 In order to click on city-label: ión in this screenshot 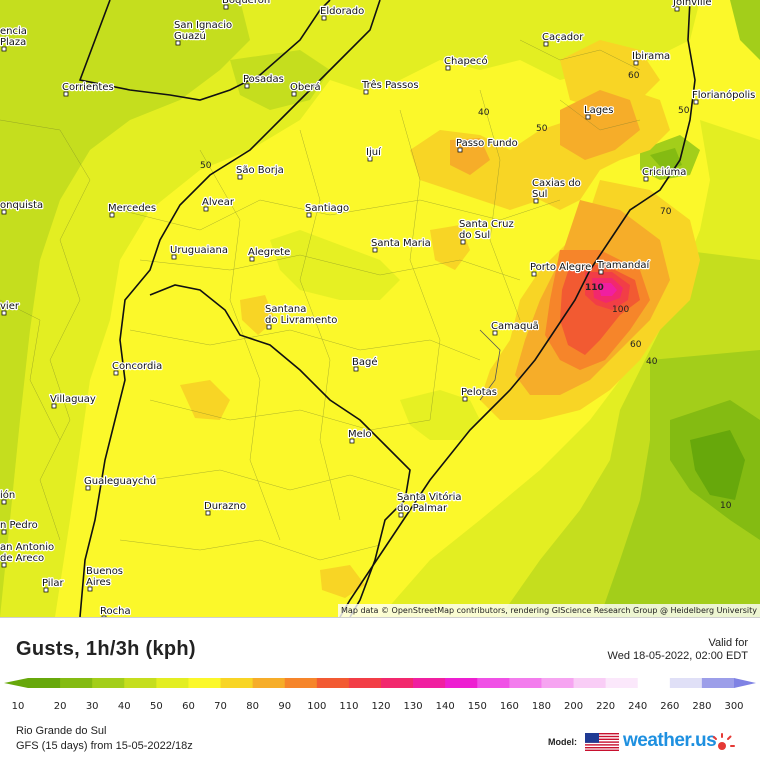, I will do `click(7, 495)`.